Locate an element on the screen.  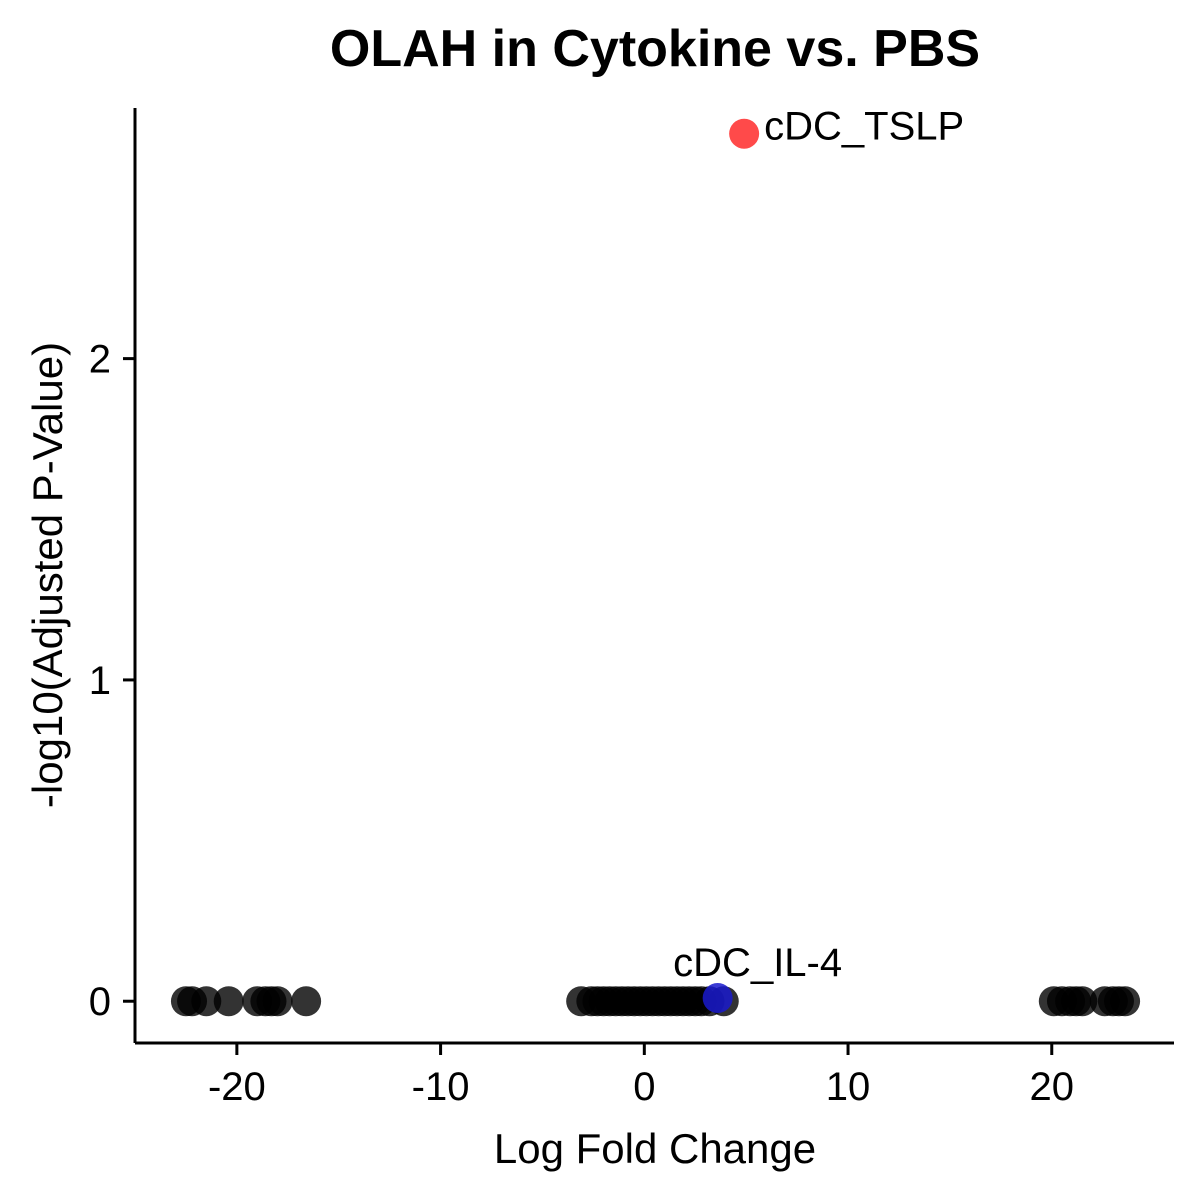
highlighted-point-cdc_tslp is located at coordinates (744, 133).